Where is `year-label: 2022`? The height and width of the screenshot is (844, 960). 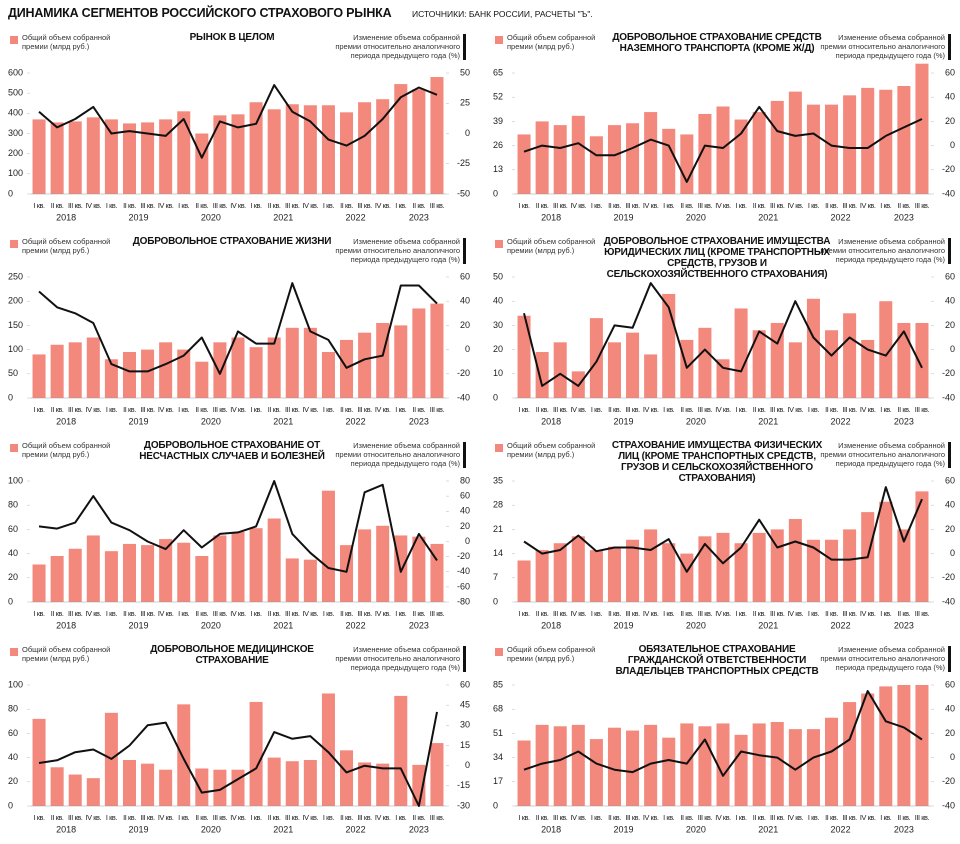
year-label: 2022 is located at coordinates (356, 421).